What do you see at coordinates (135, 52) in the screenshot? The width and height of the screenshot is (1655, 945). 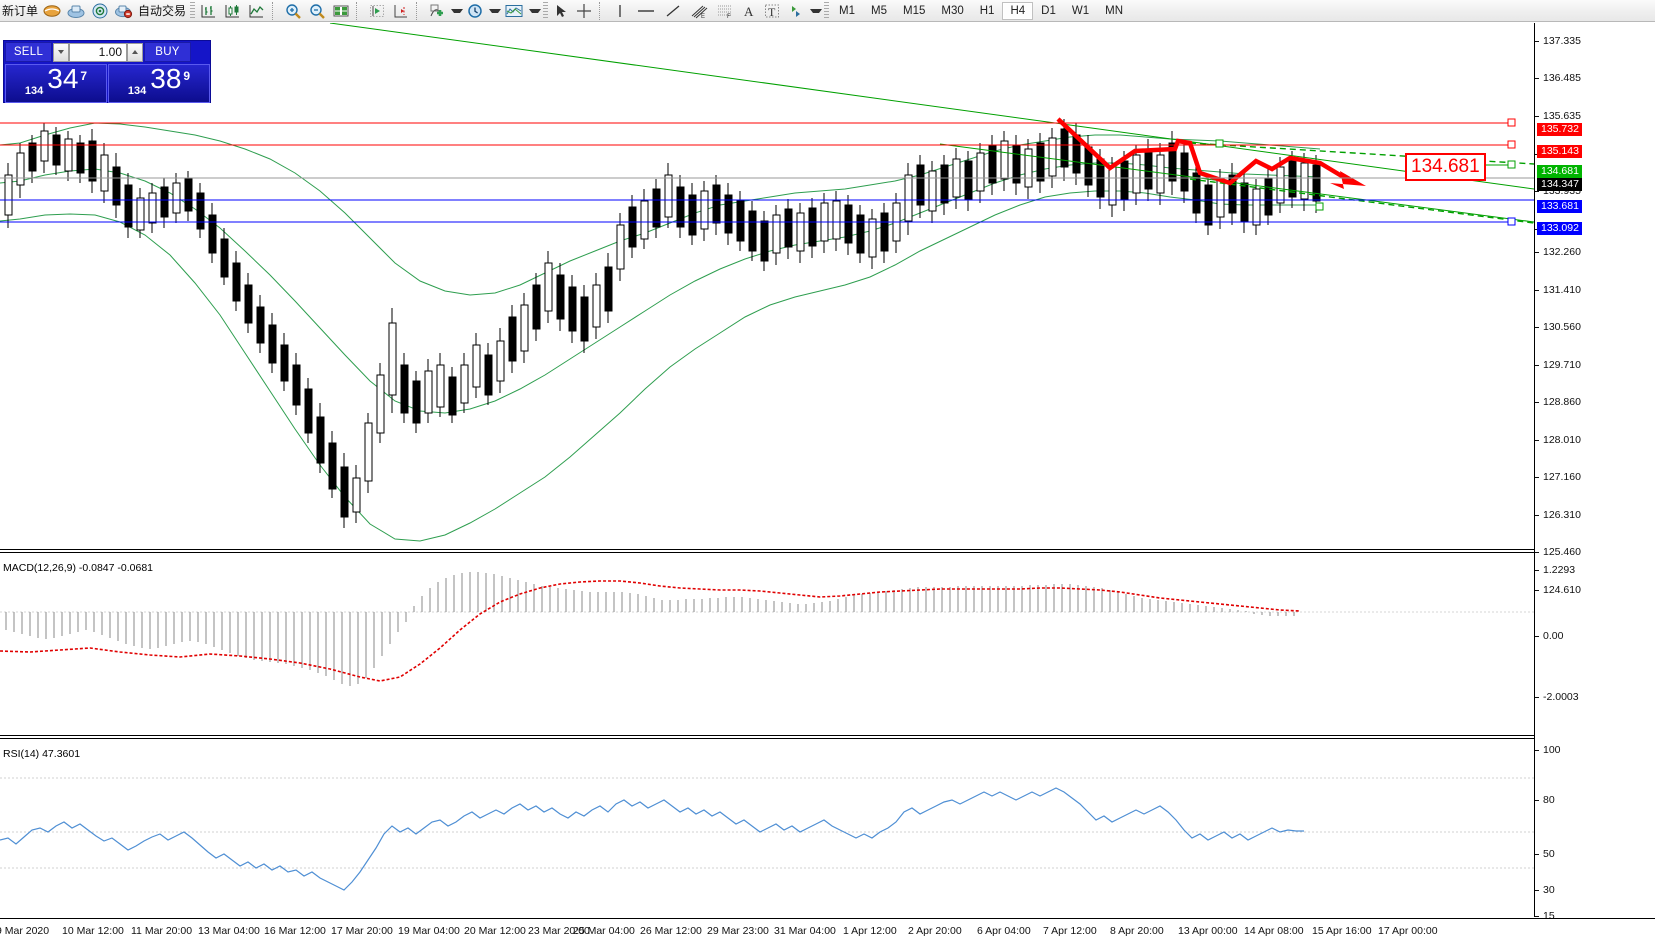 I see `volume-increase-button` at bounding box center [135, 52].